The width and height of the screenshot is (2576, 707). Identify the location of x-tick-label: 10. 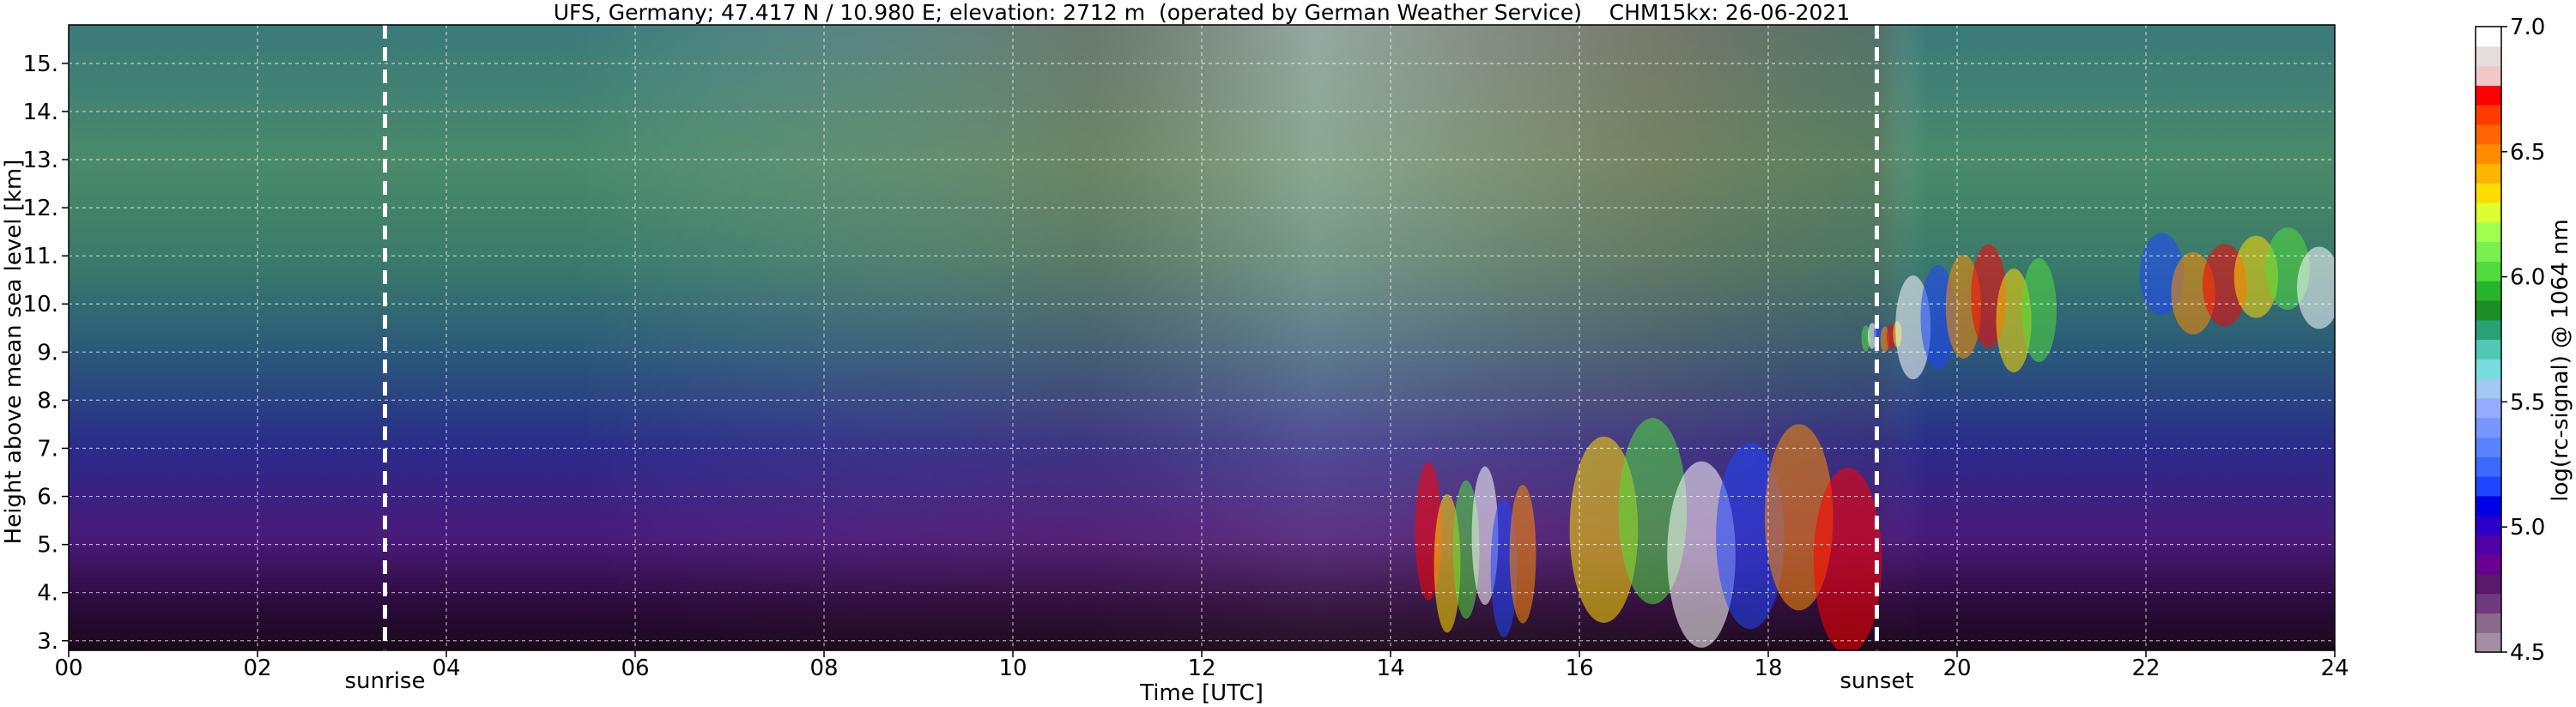
(1012, 668).